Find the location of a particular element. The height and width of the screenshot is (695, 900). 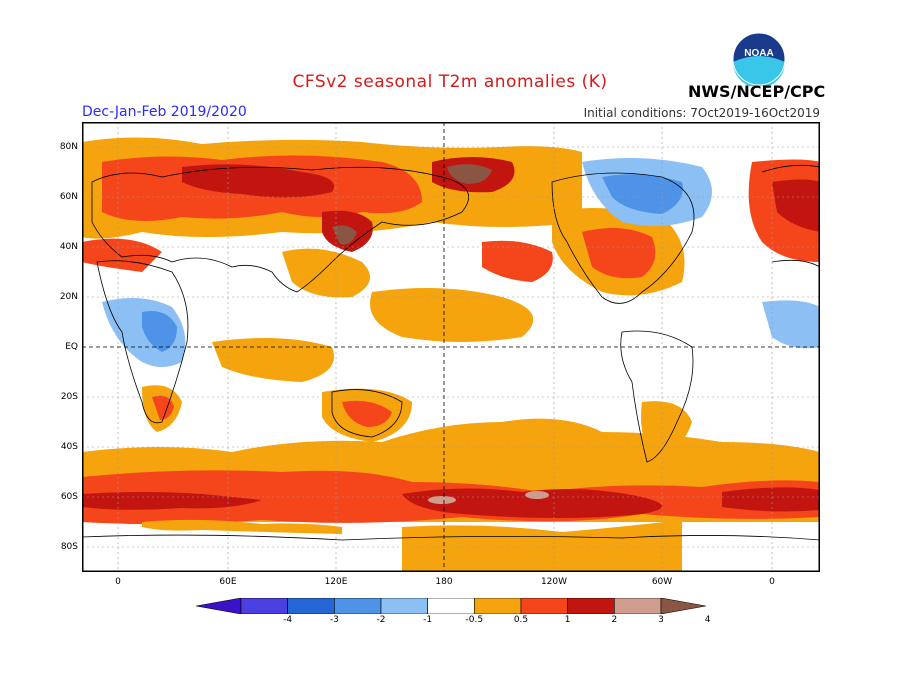

lon-label: 60E is located at coordinates (228, 582).